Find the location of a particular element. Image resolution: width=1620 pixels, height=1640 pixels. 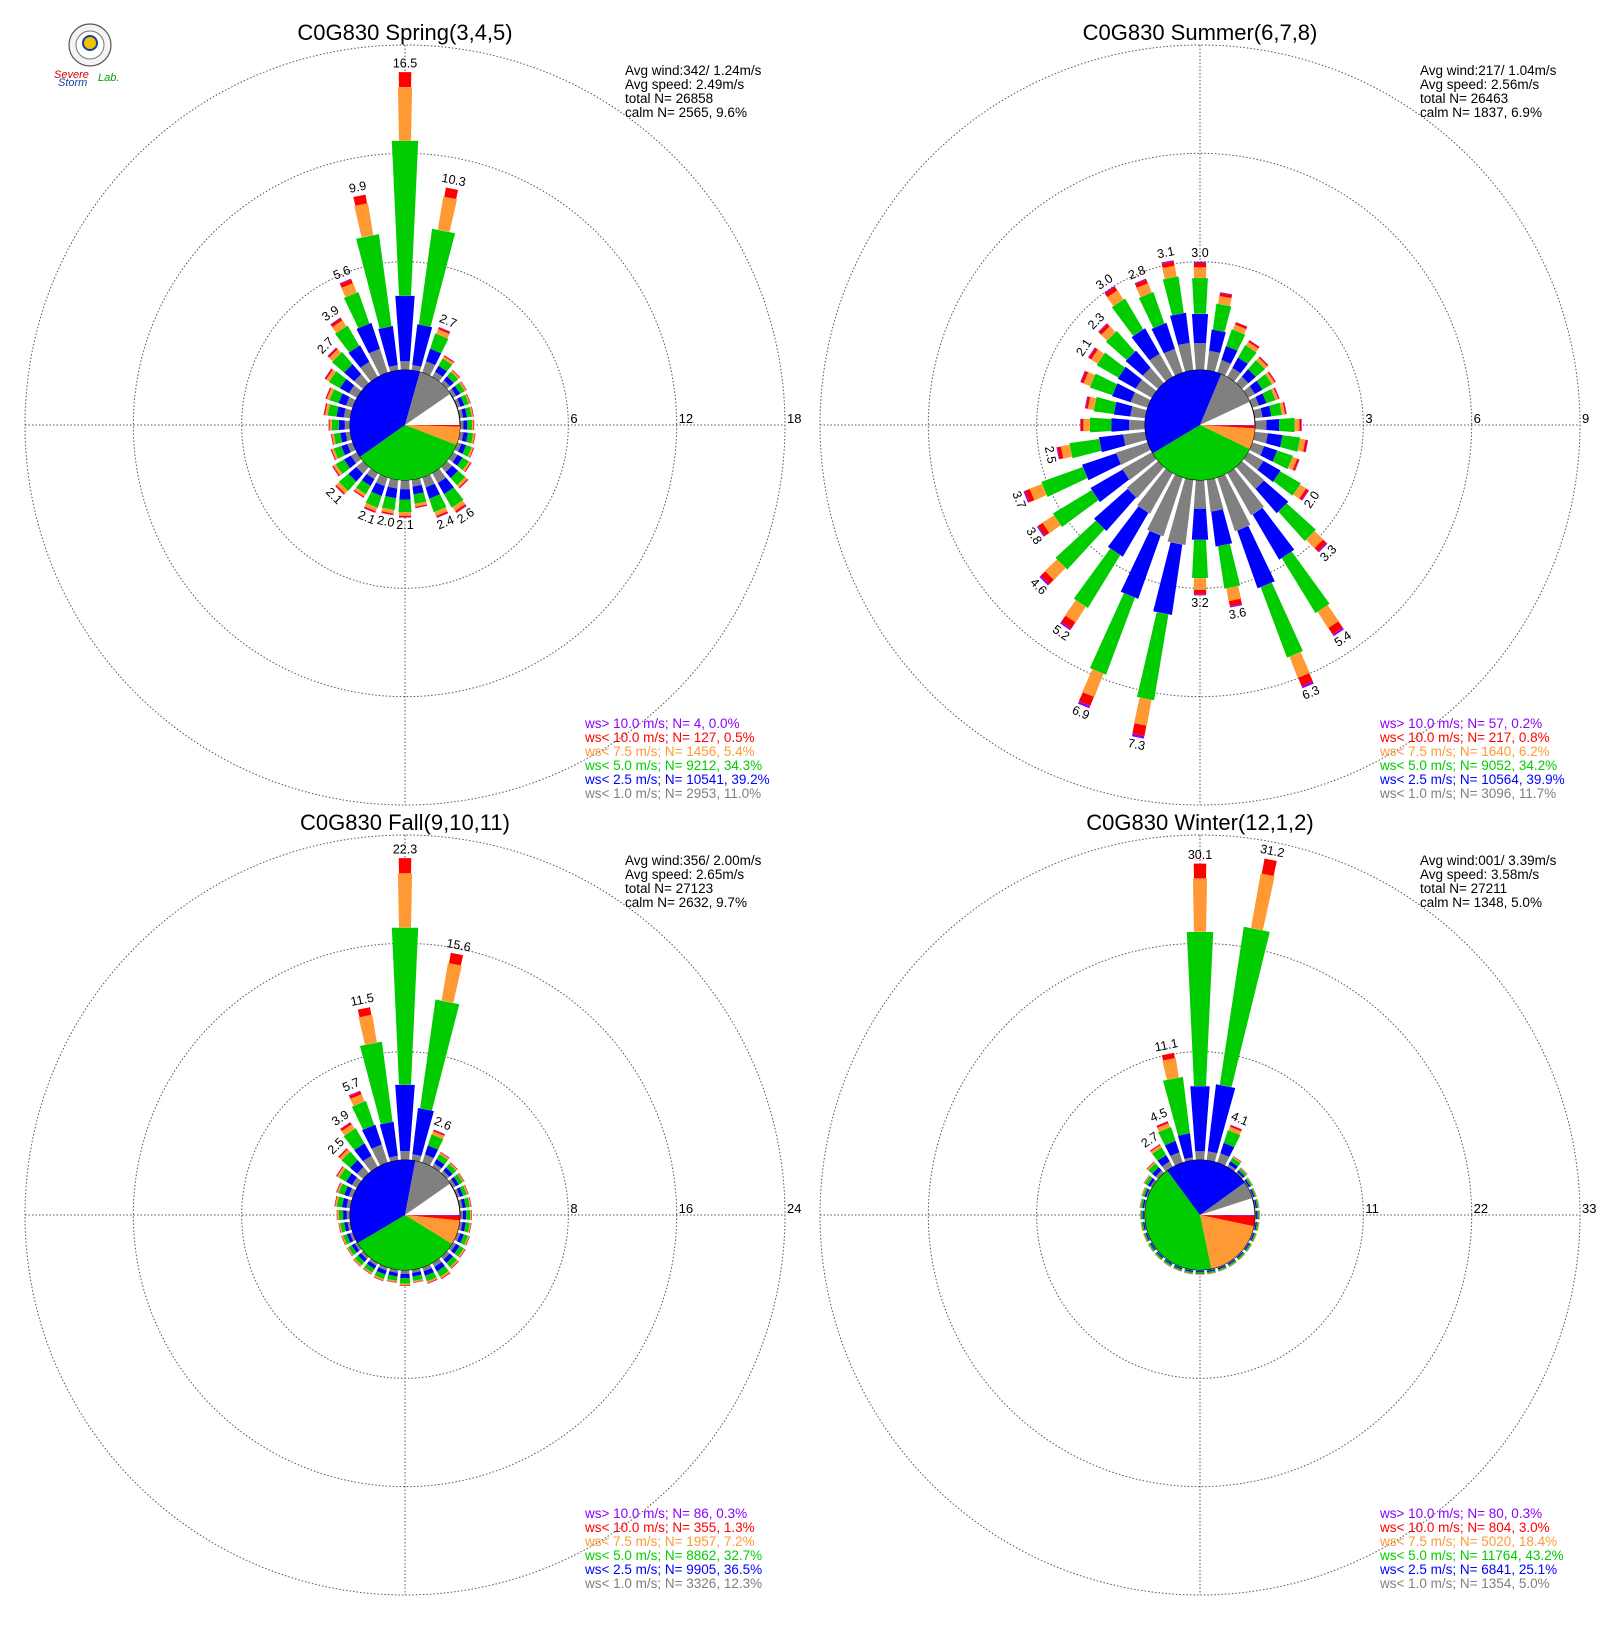

direction-bar-18: 2.1 is located at coordinates (372, 500).